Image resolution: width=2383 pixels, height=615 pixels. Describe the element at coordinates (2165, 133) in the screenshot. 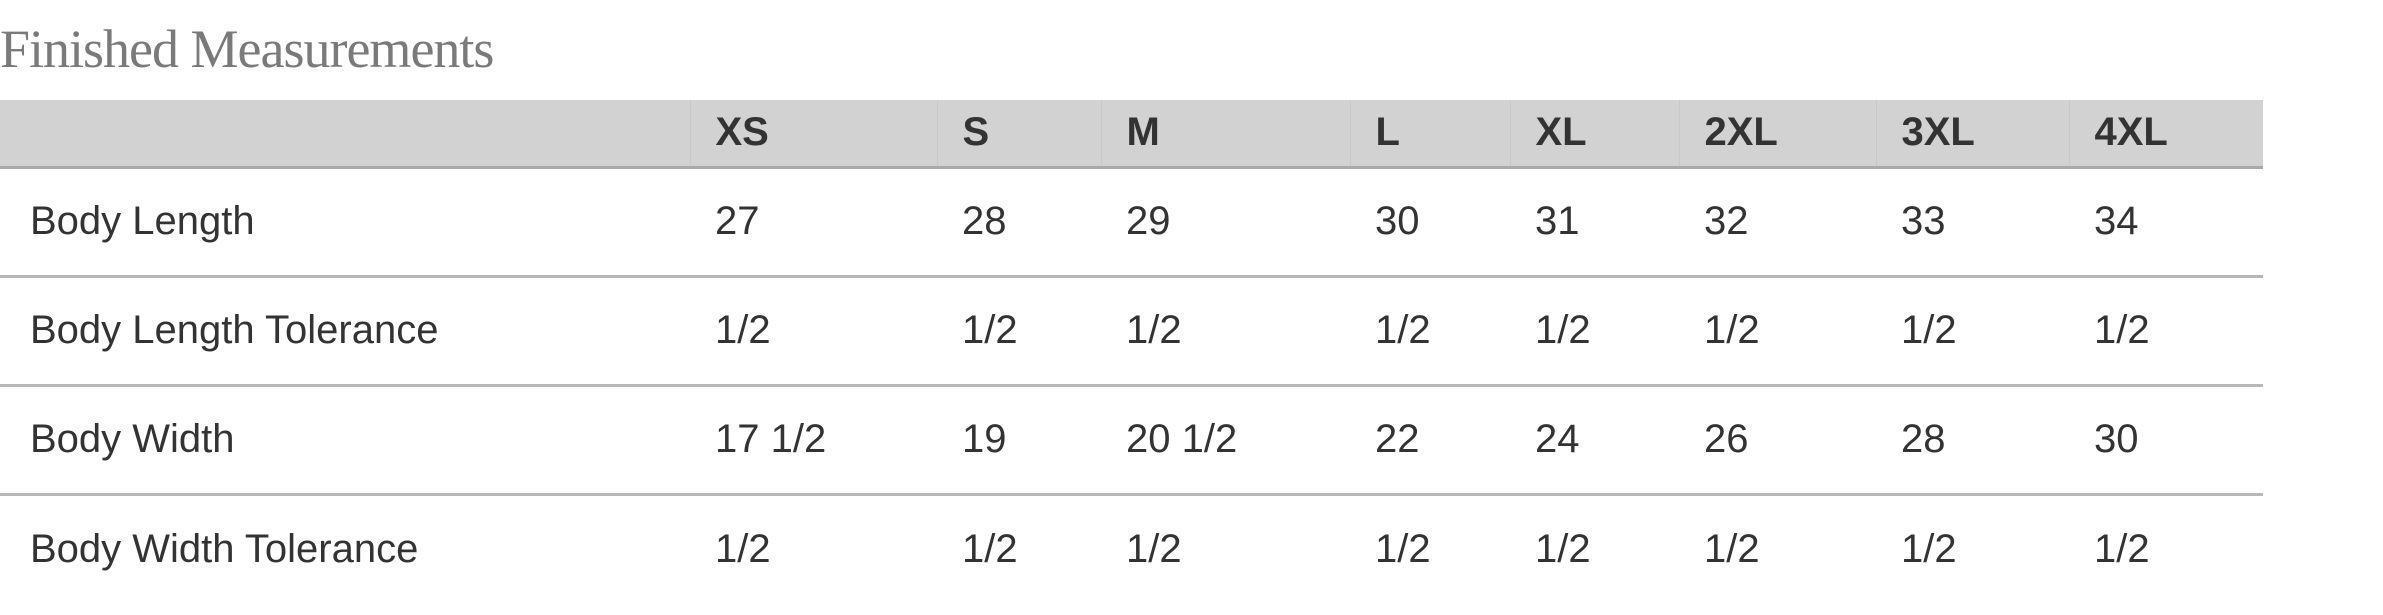

I see `header-cell-size: 4XL` at that location.